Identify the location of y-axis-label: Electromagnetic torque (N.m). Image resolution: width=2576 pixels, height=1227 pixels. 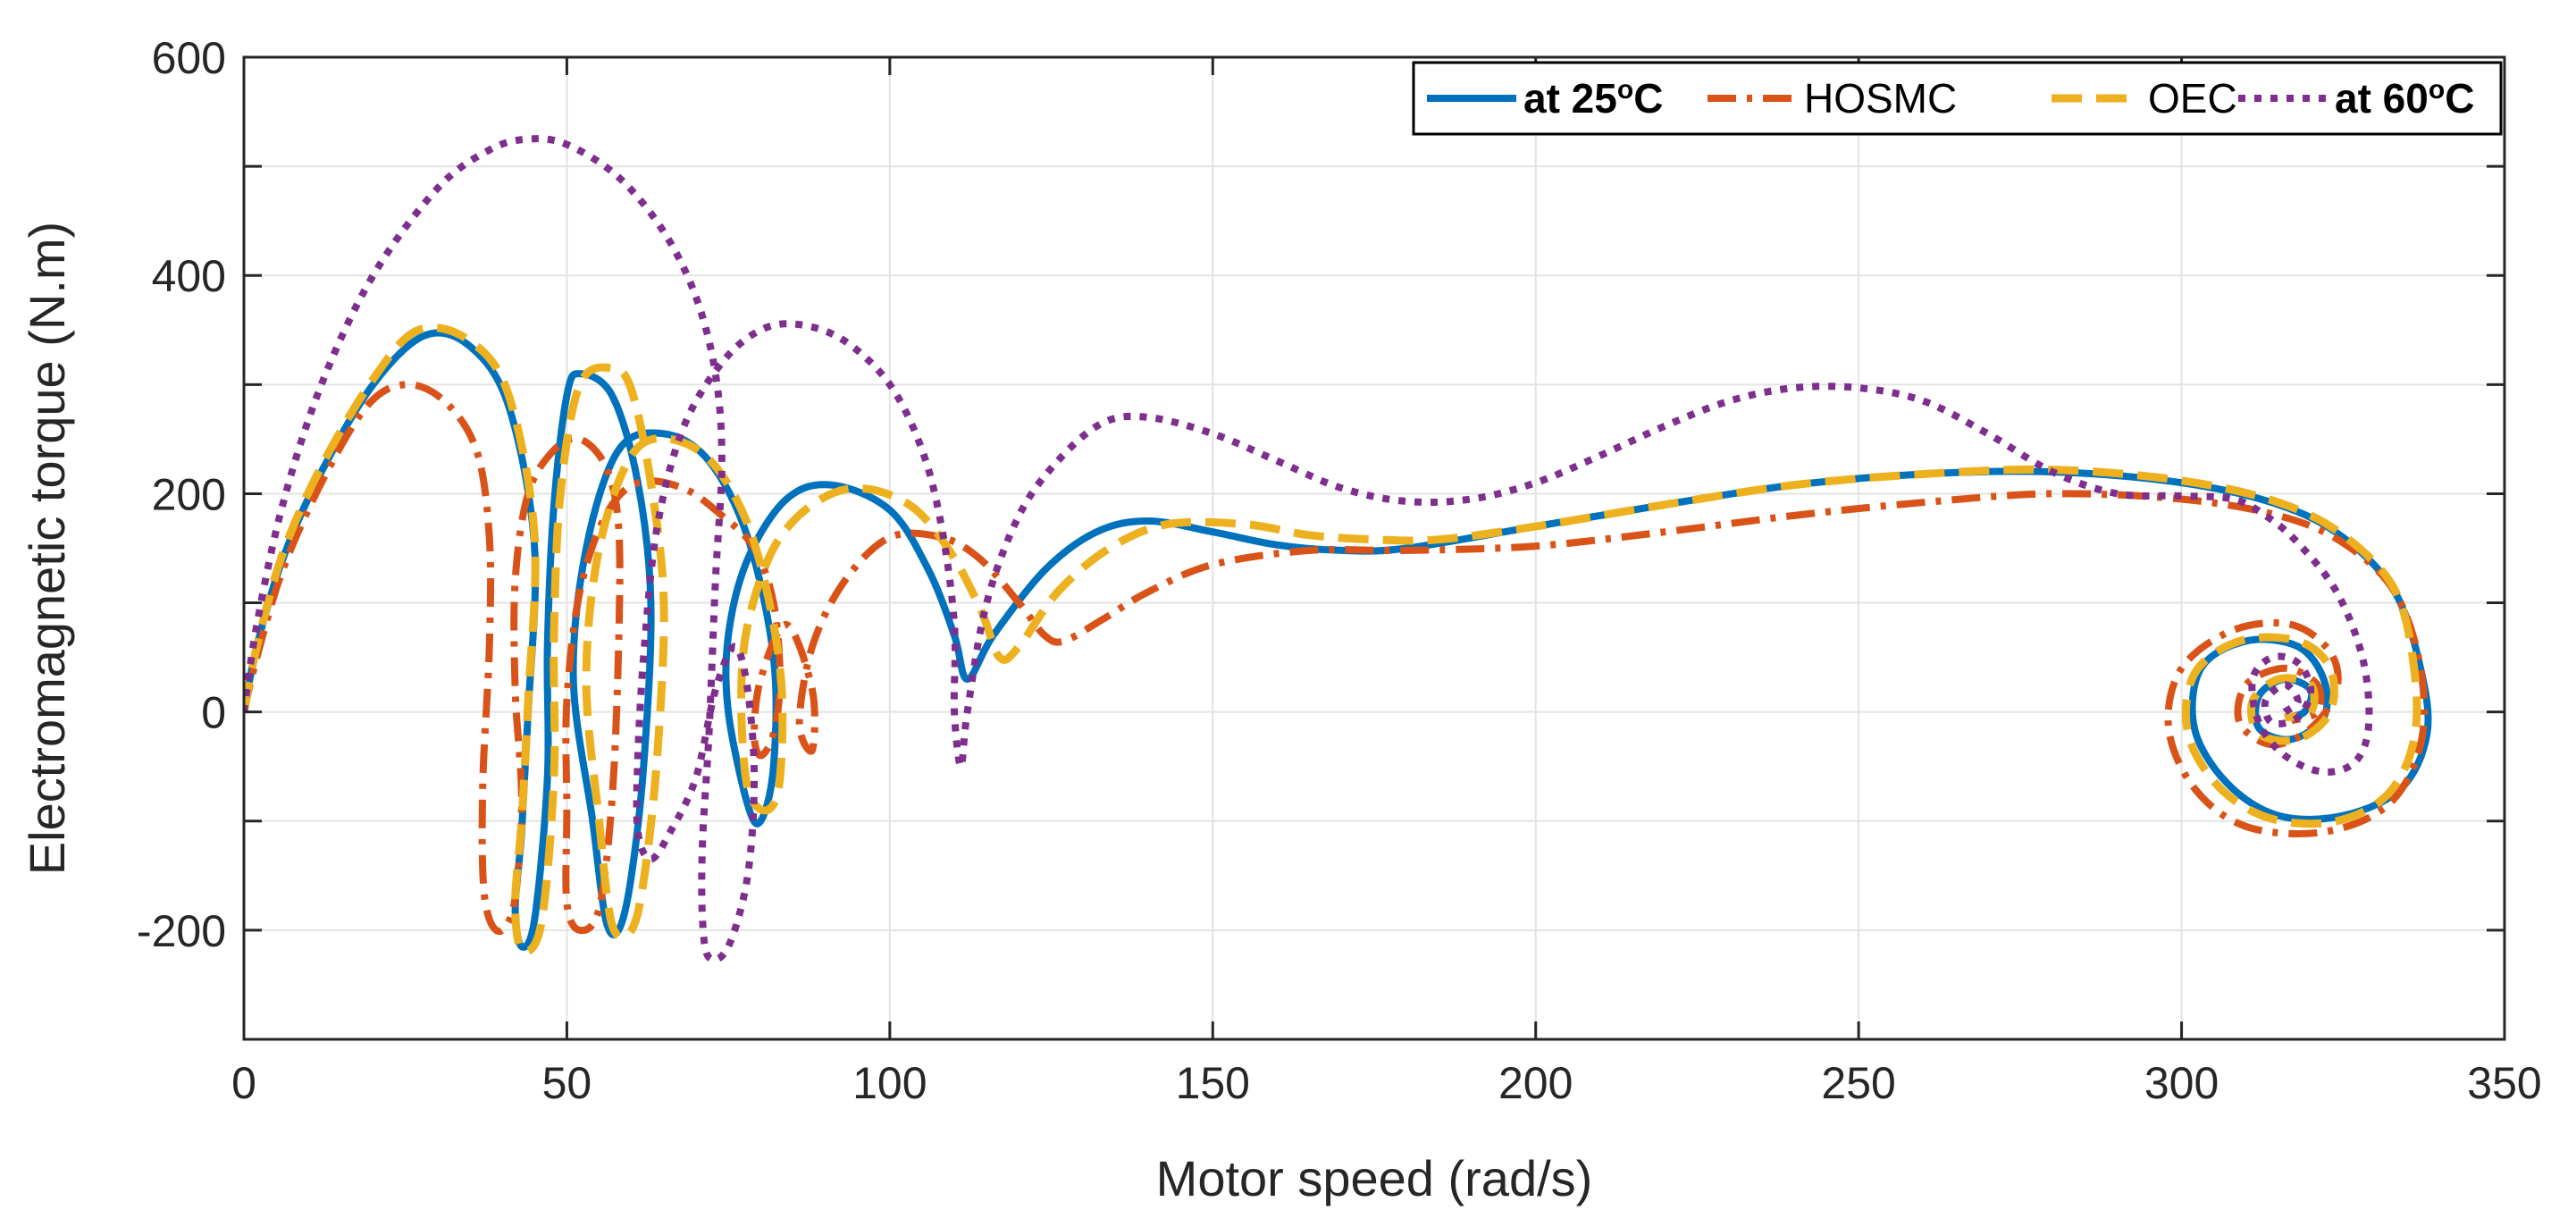
(47, 548).